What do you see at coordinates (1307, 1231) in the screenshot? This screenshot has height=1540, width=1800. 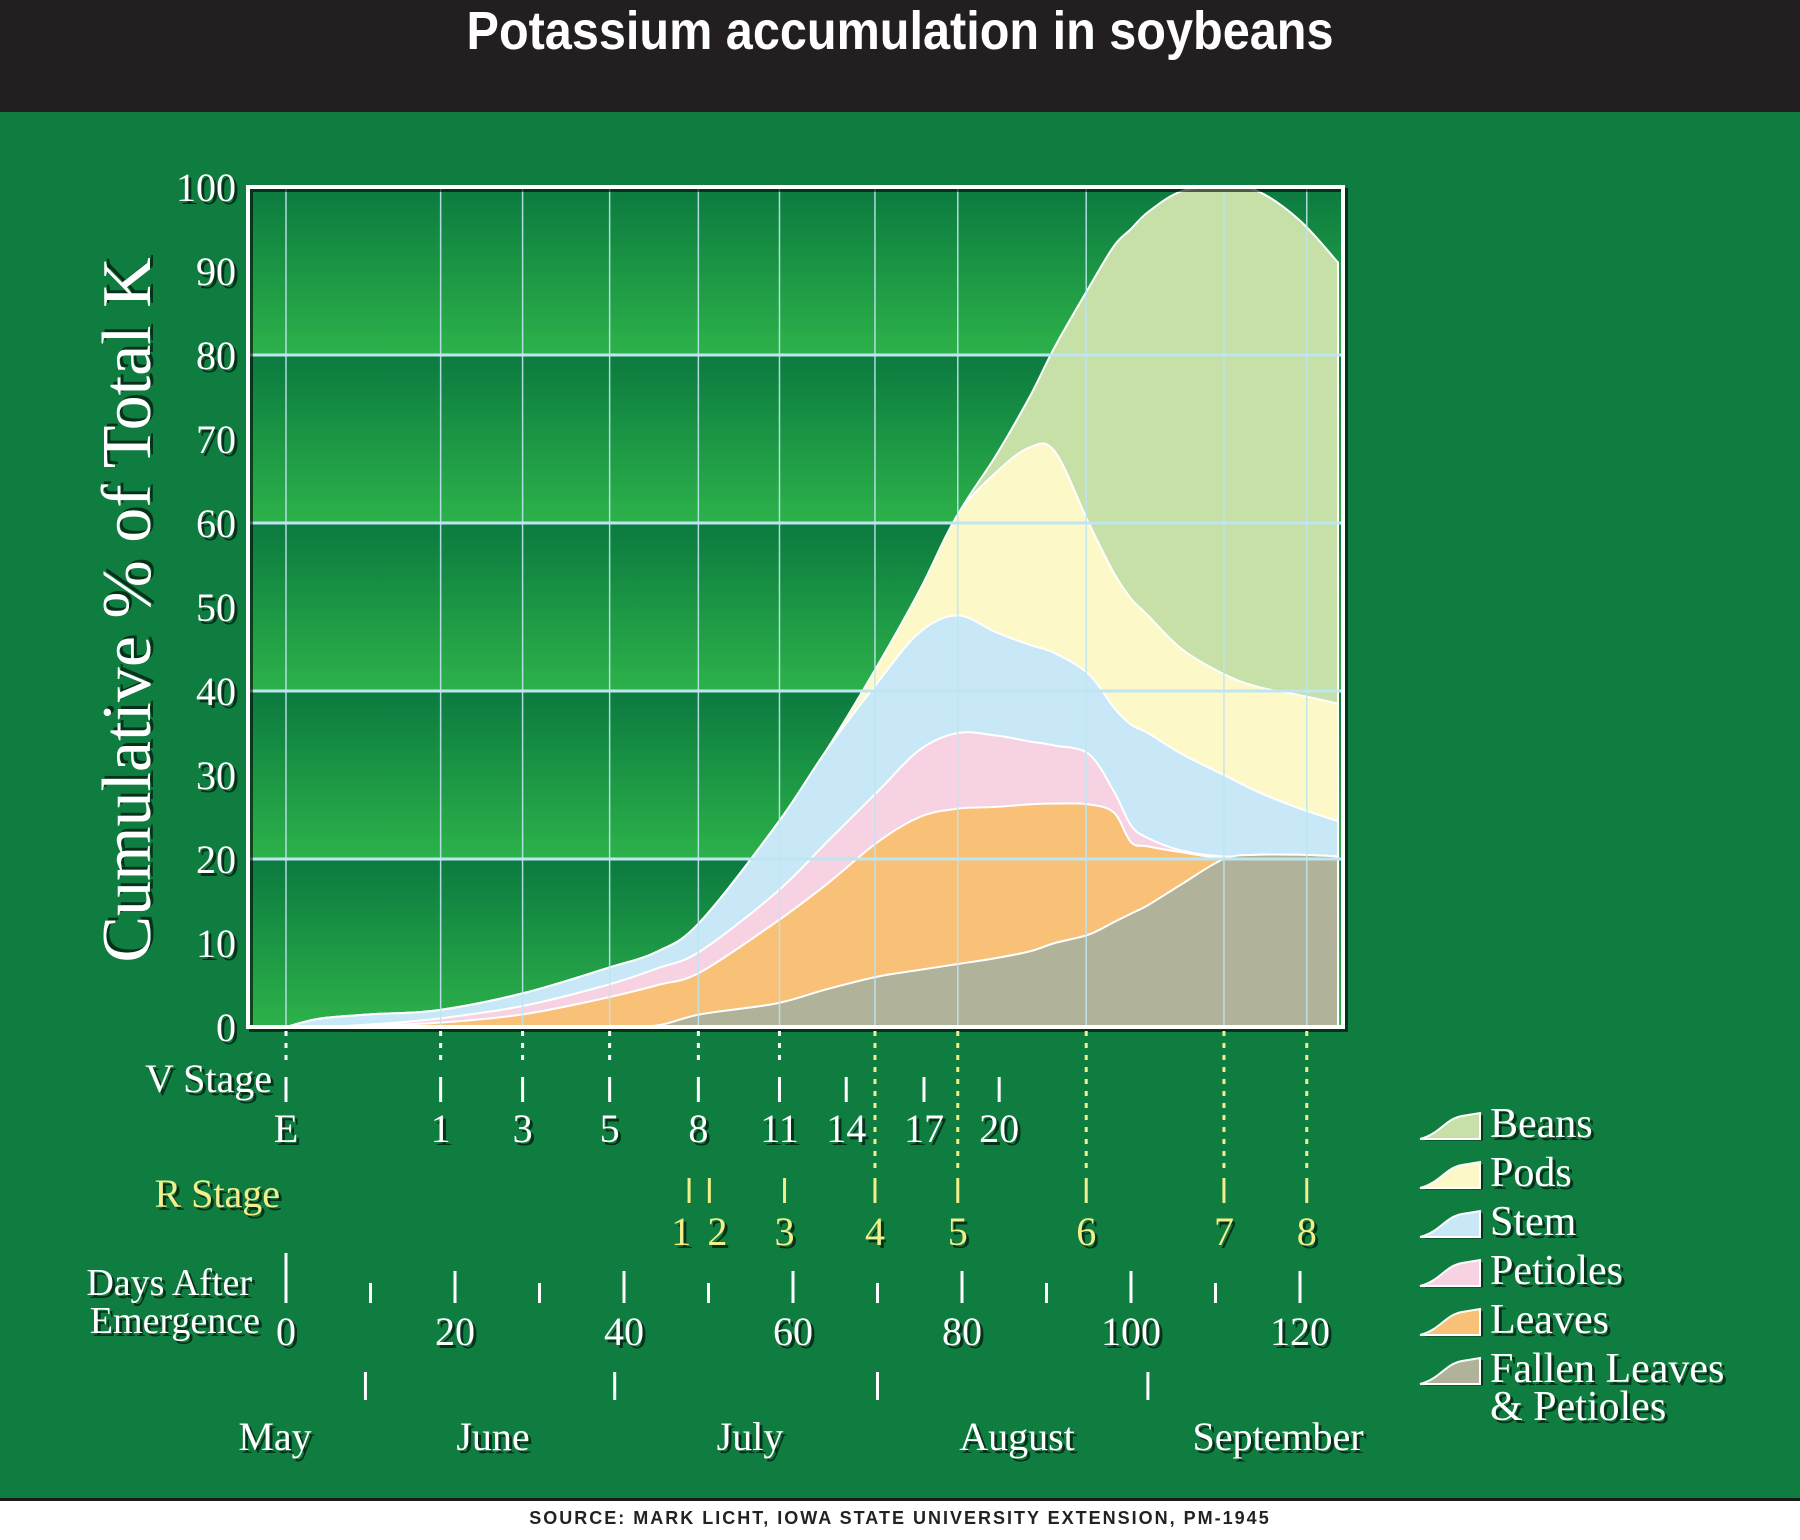 I see `r-stage-tick-label: 8` at bounding box center [1307, 1231].